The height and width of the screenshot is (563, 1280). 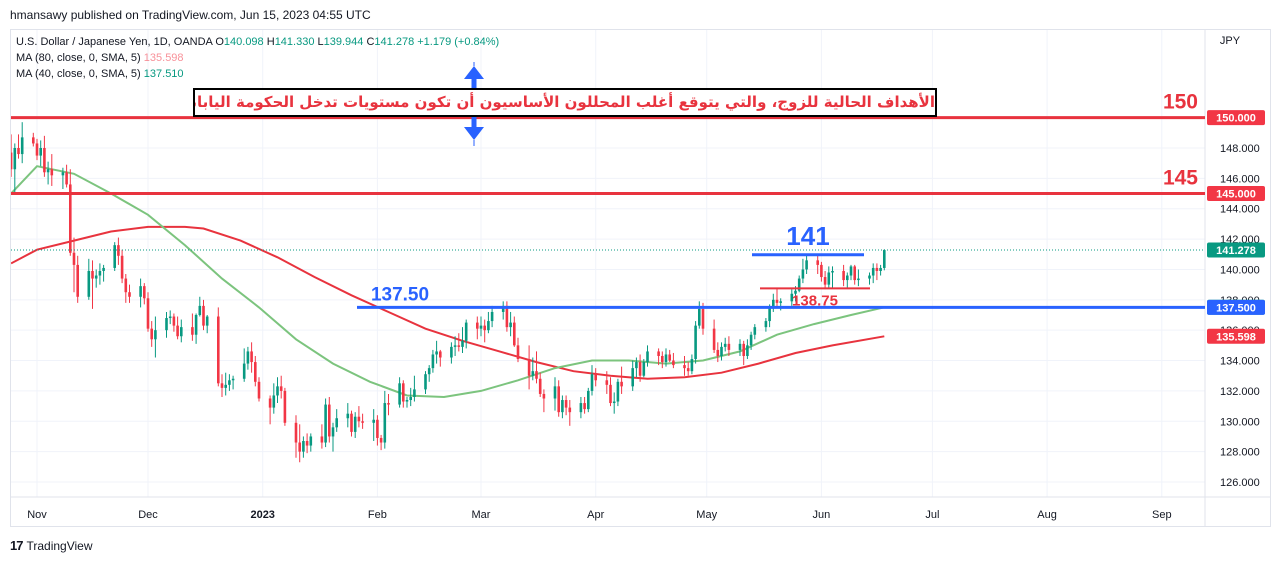 What do you see at coordinates (1240, 149) in the screenshot?
I see `y-tick-label: 148.000` at bounding box center [1240, 149].